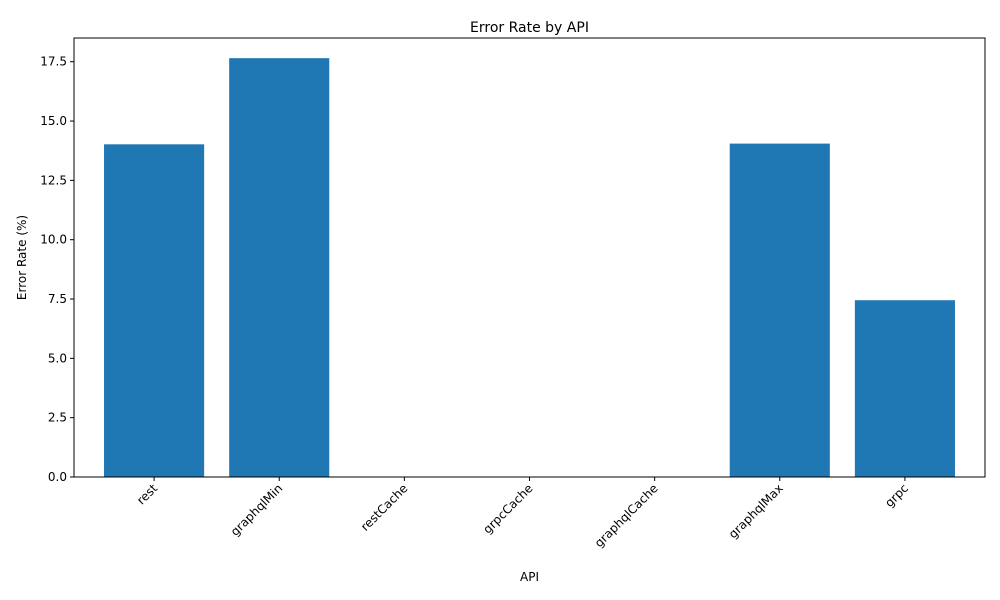 Image resolution: width=1000 pixels, height=600 pixels. Describe the element at coordinates (53, 180) in the screenshot. I see `y-tick-label: 12.5` at that location.